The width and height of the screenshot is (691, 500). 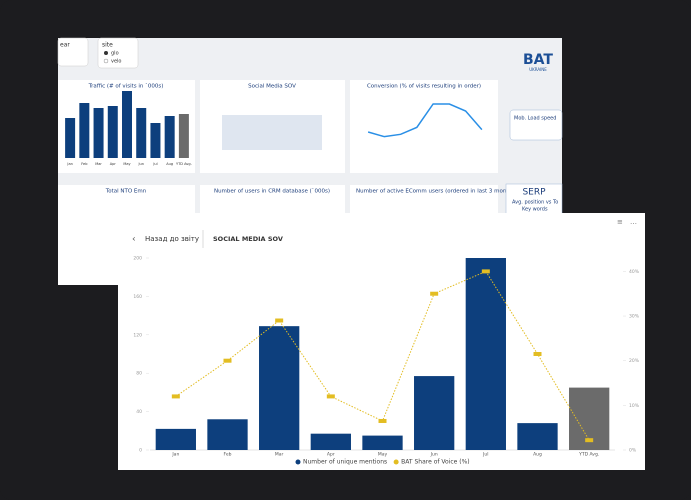 What do you see at coordinates (535, 119) in the screenshot?
I see `panel-title: Mob. Load speed` at bounding box center [535, 119].